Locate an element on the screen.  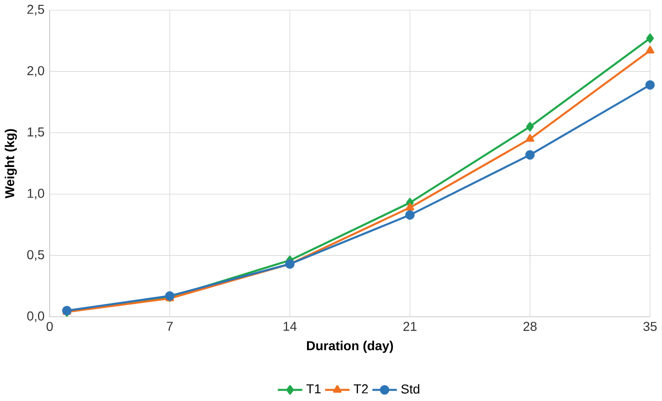
x-tick-label: 28 is located at coordinates (530, 326).